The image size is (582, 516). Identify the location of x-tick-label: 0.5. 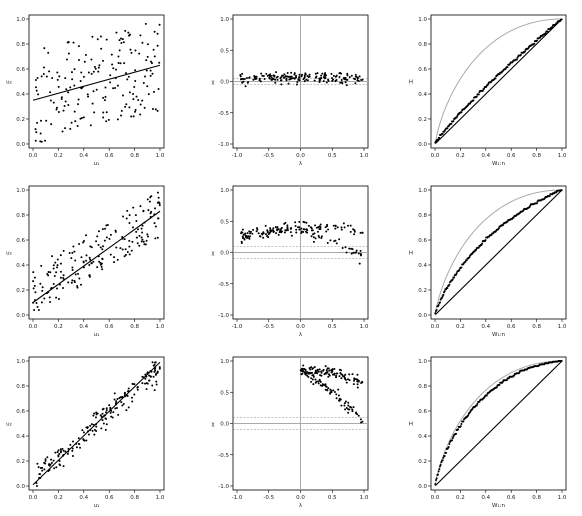
(332, 156).